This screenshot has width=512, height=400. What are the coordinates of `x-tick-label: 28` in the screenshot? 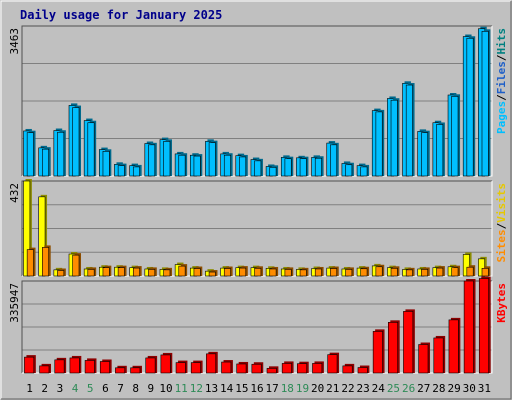 It's located at (438, 388).